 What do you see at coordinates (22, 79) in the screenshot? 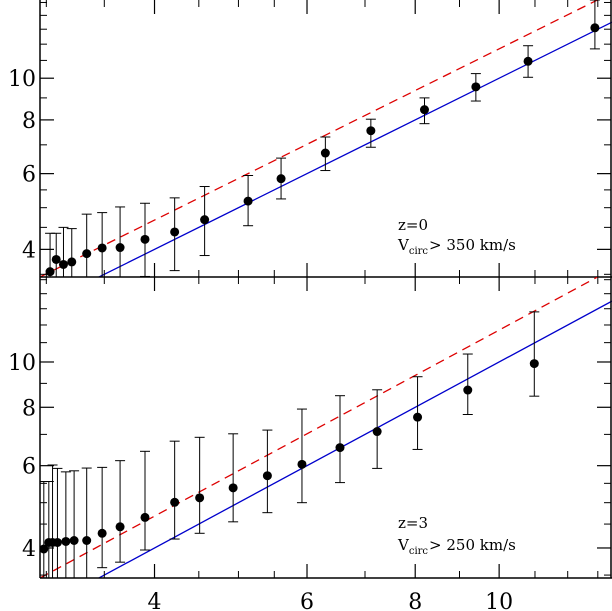
I see `top-y-tick-label: 10` at bounding box center [22, 79].